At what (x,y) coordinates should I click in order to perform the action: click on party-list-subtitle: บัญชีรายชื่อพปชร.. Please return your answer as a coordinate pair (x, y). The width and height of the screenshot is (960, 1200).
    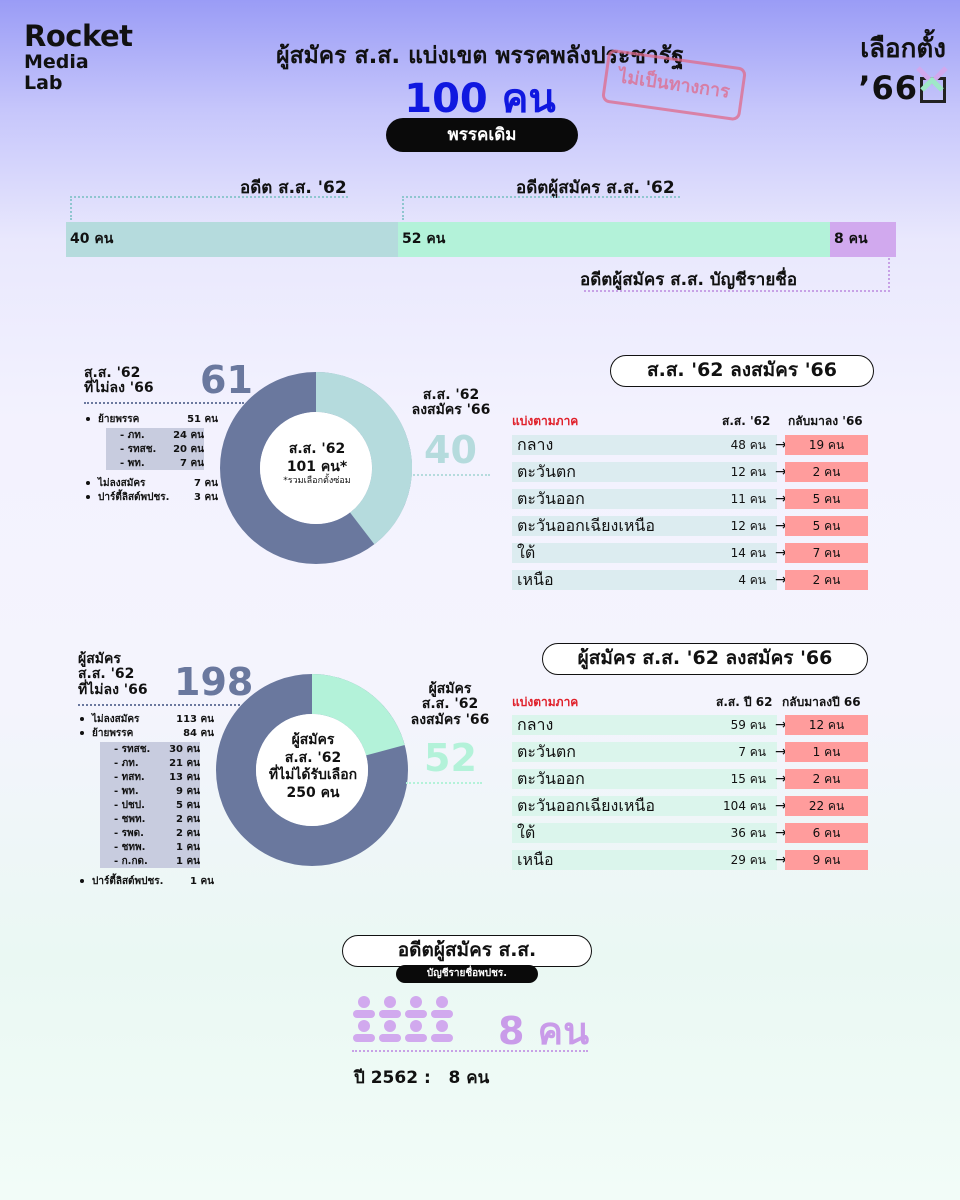
    Looking at the image, I should click on (467, 974).